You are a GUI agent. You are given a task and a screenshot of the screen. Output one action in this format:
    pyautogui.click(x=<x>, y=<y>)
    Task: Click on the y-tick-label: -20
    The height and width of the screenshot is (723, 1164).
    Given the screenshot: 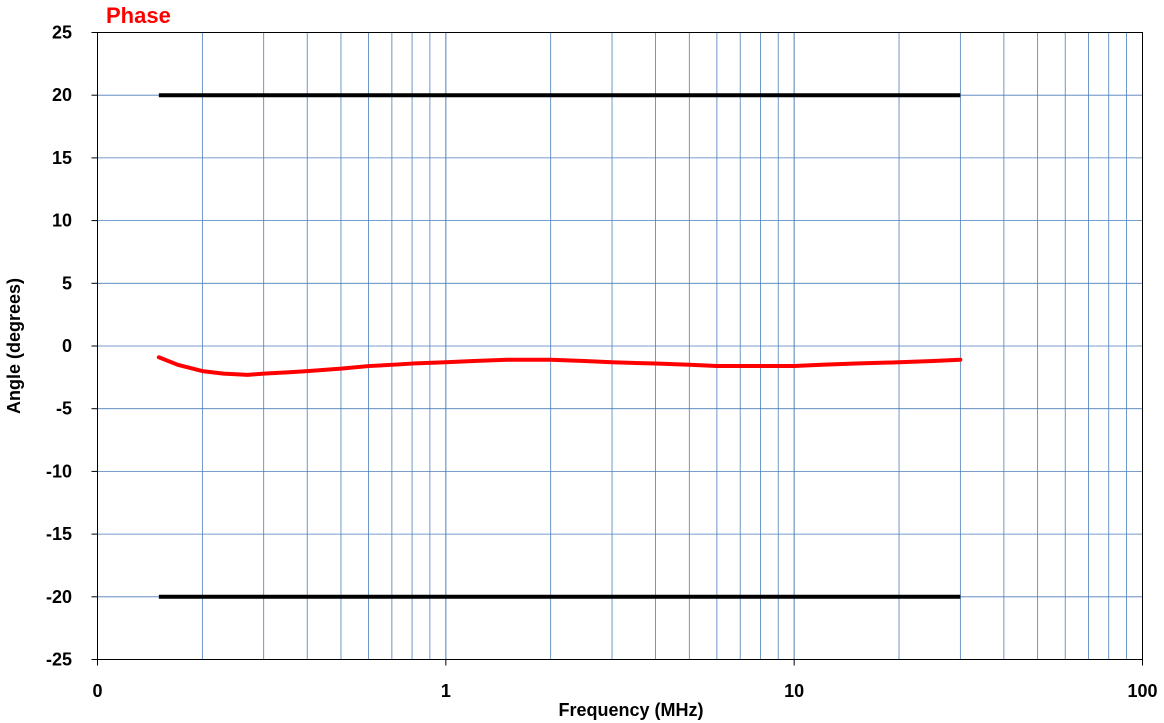 What is the action you would take?
    pyautogui.click(x=59, y=597)
    